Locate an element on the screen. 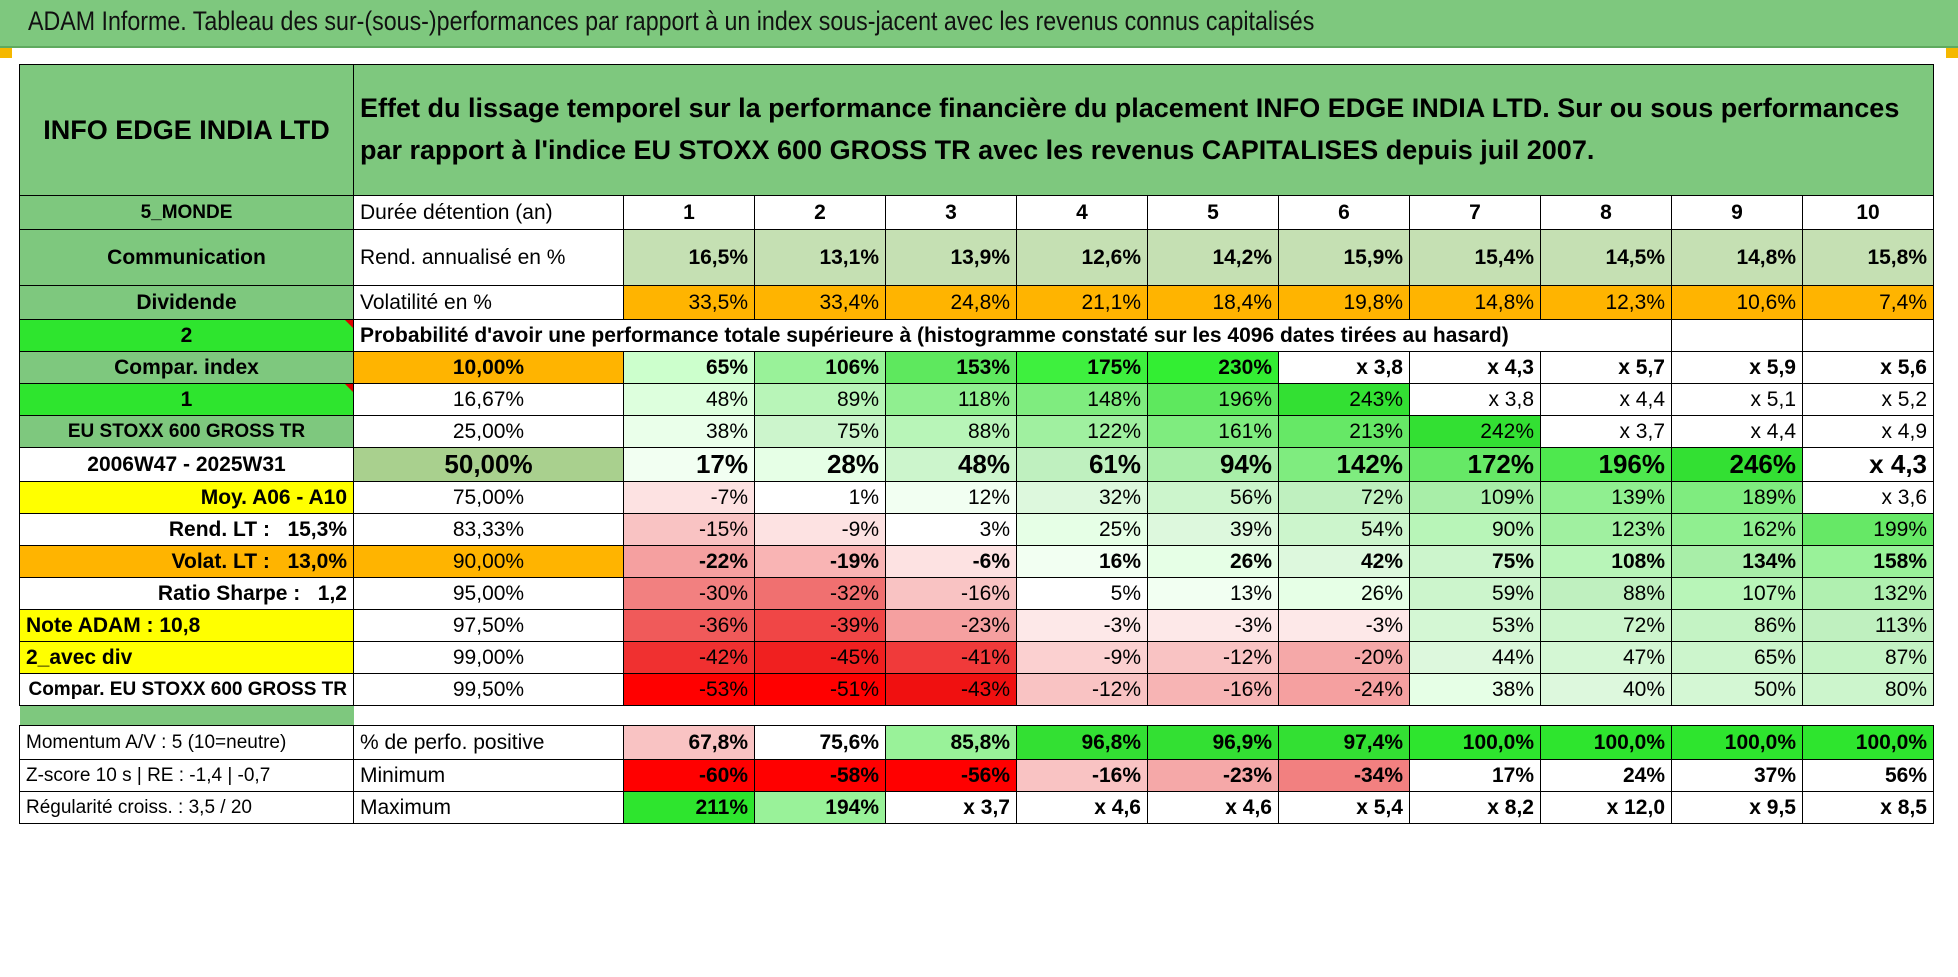 The image size is (1958, 977). prob-value-cell: x 3,8 is located at coordinates (1344, 367).